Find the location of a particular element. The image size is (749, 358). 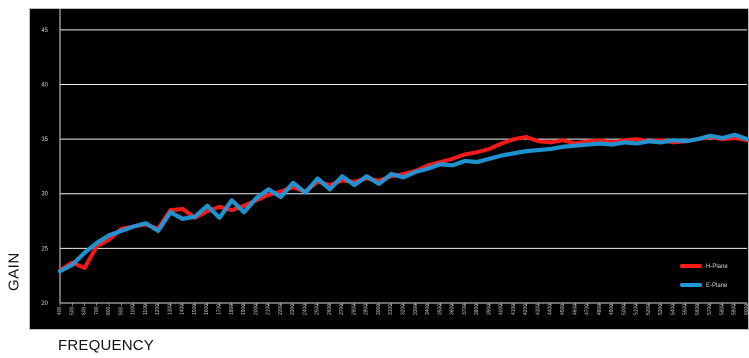

x-tick-label-5400: 5400 is located at coordinates (673, 309).